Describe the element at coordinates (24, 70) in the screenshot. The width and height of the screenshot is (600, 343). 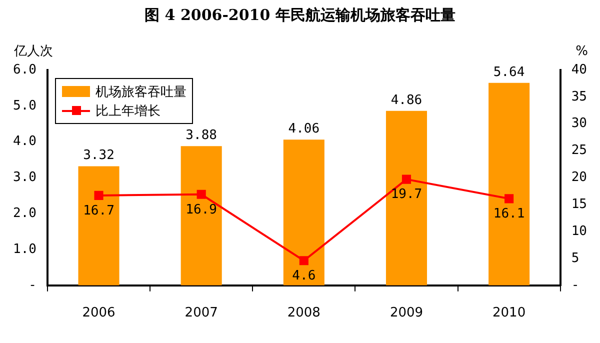
I see `y-tick-label: 6.0` at that location.